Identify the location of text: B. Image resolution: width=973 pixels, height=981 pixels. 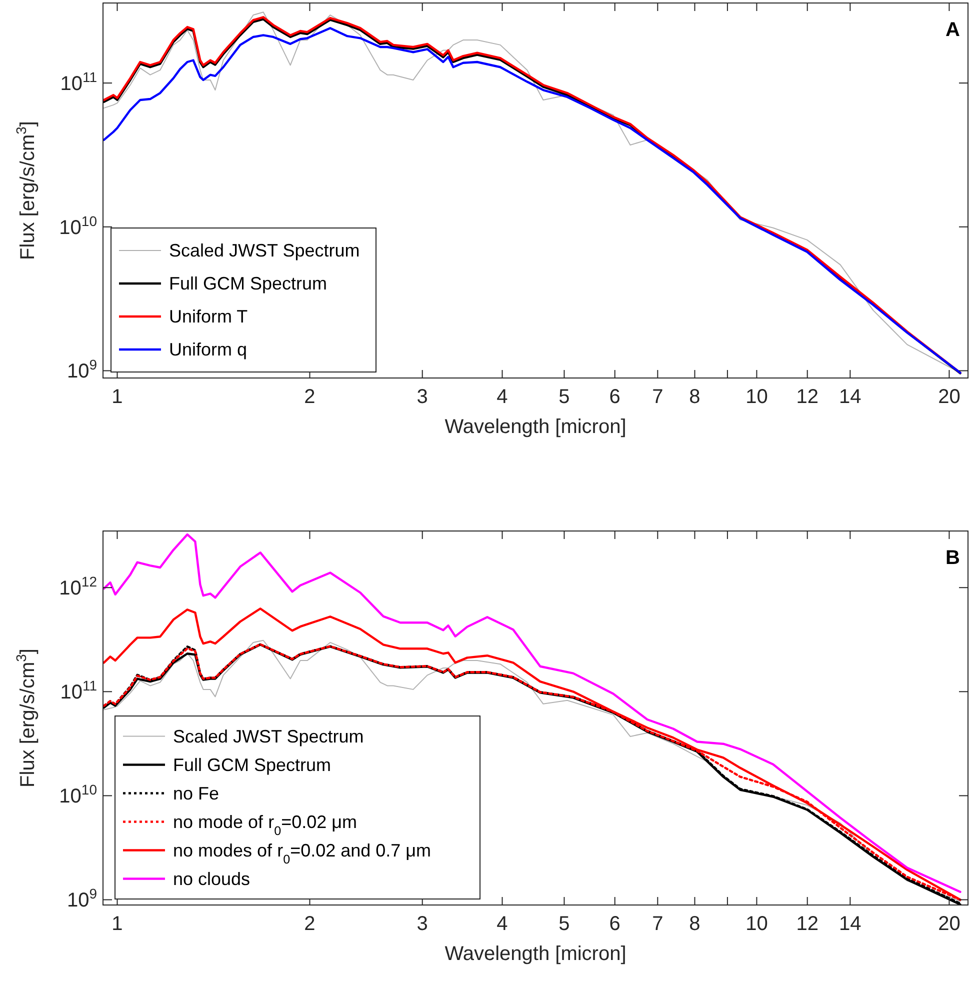
(953, 558).